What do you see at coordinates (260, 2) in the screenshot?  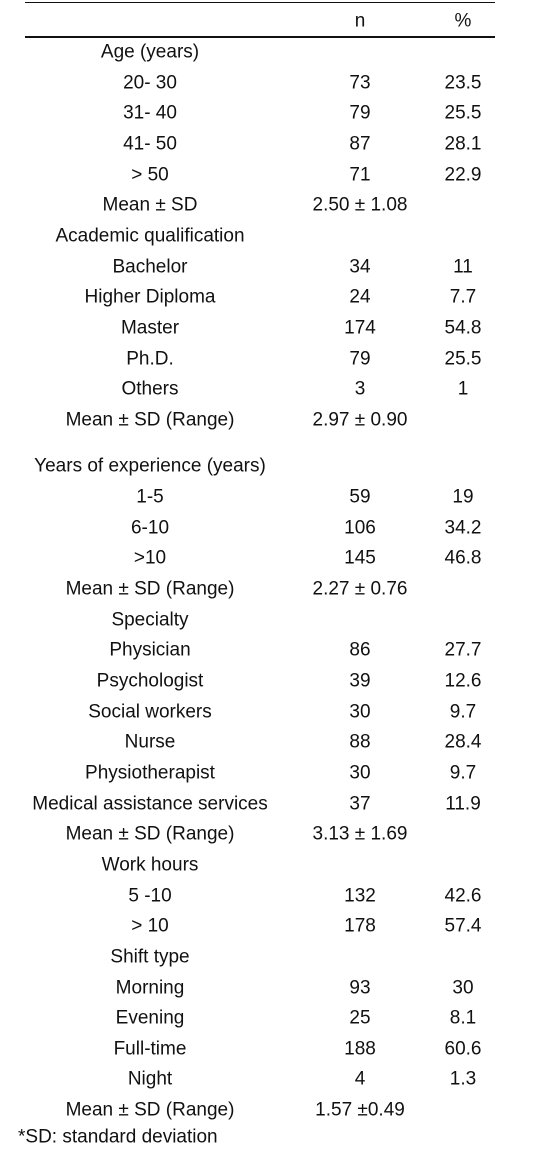 I see `top-rule` at bounding box center [260, 2].